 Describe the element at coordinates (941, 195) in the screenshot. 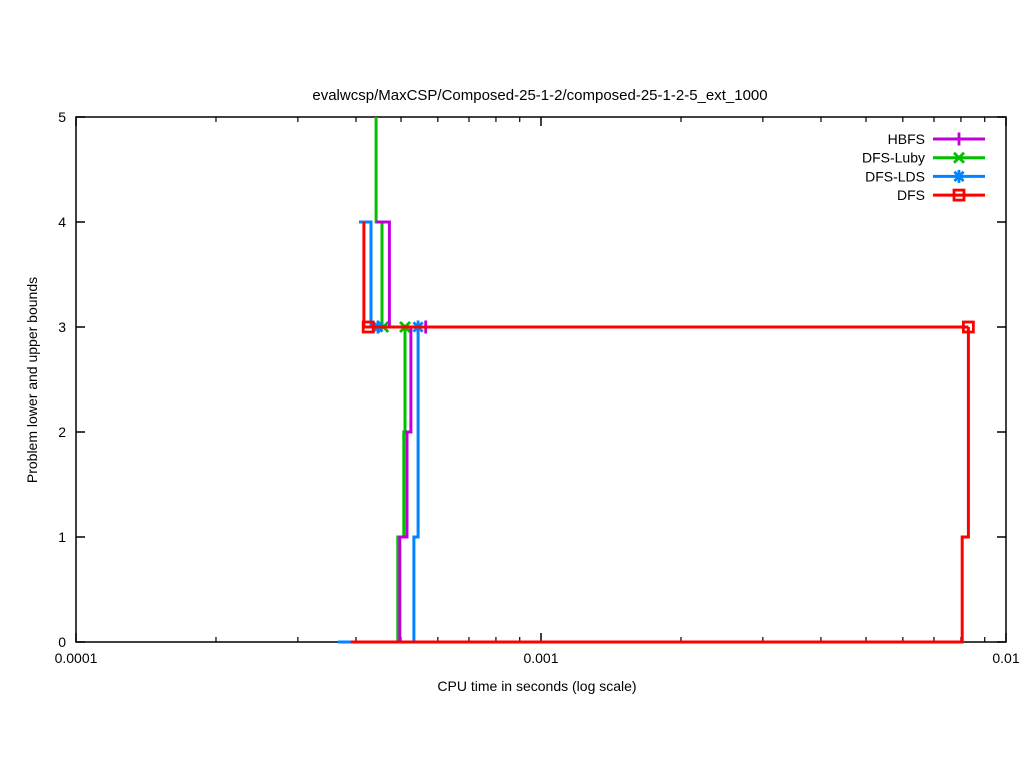

I see `legend-entry-DFS: DFS` at that location.